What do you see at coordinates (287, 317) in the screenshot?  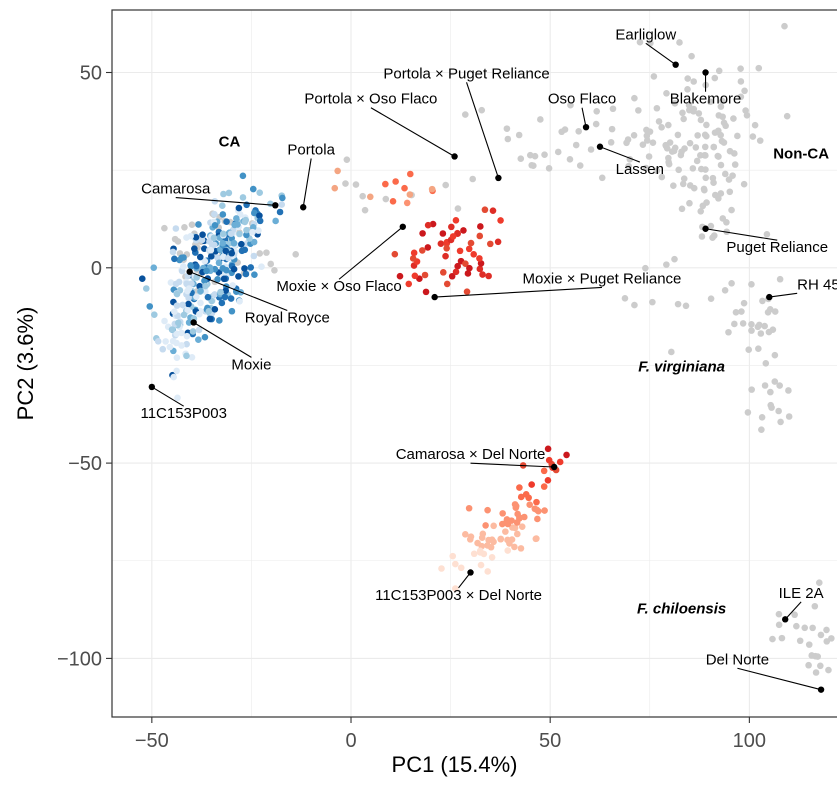 I see `point-label: Royal Royce` at bounding box center [287, 317].